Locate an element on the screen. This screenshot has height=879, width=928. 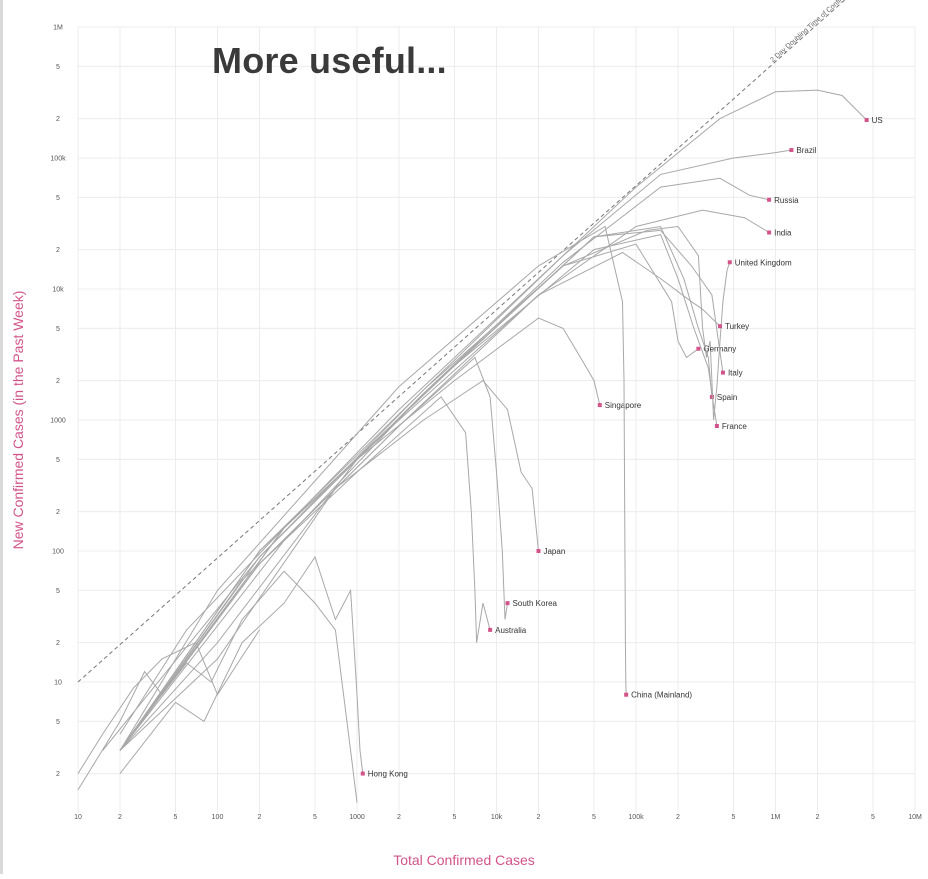
y-tick-label: 1M is located at coordinates (58, 28).